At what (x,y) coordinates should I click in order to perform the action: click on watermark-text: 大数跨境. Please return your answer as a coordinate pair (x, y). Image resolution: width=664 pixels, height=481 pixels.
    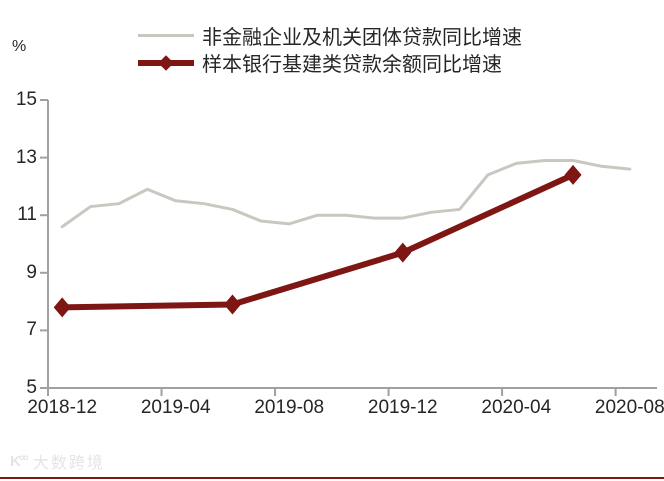
    Looking at the image, I should click on (68, 463).